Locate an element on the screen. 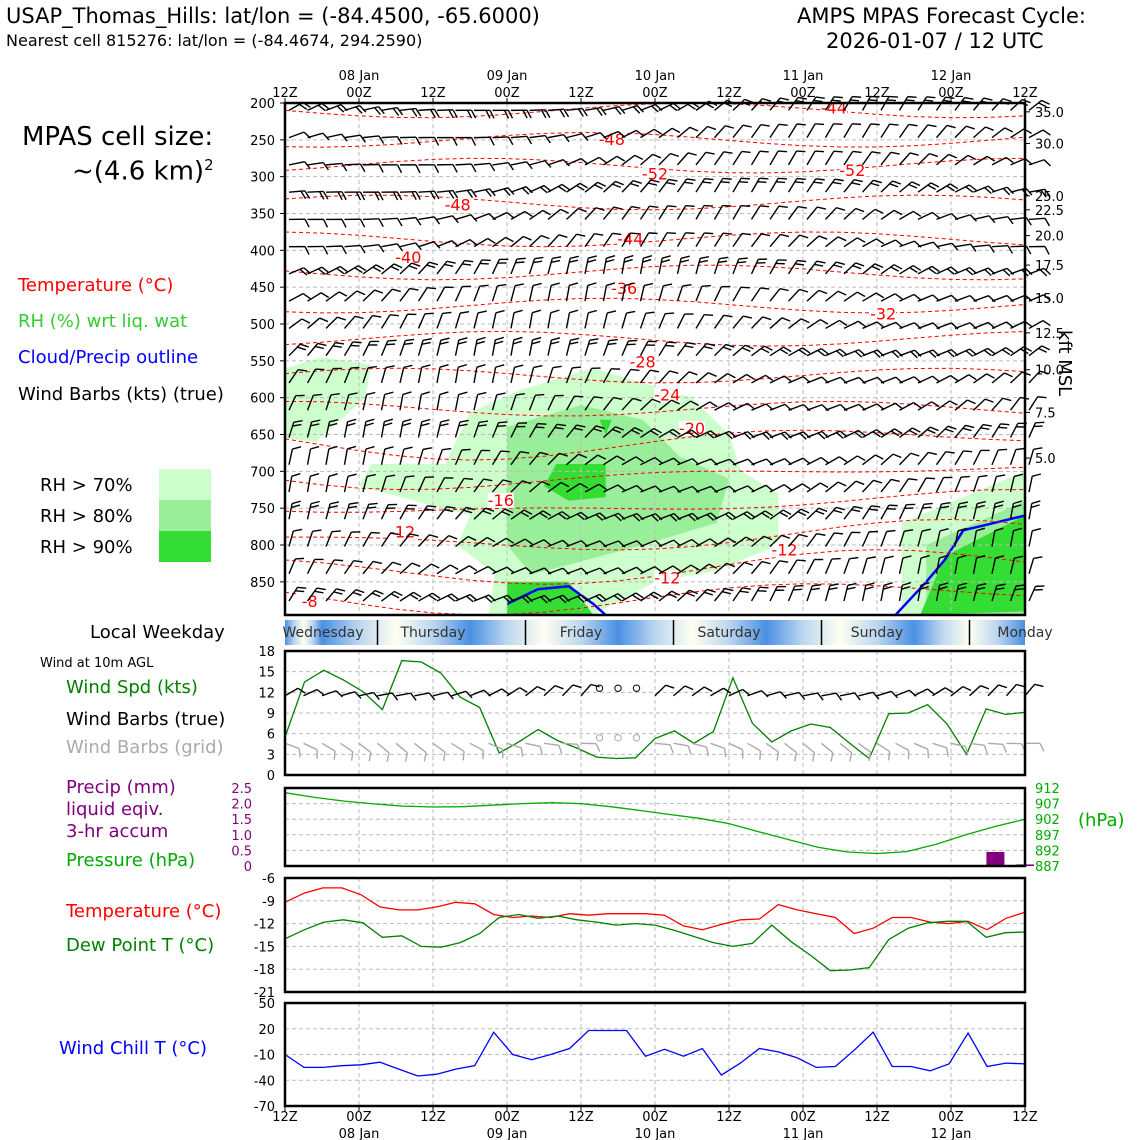  contour-label-bg is located at coordinates (667, 578).